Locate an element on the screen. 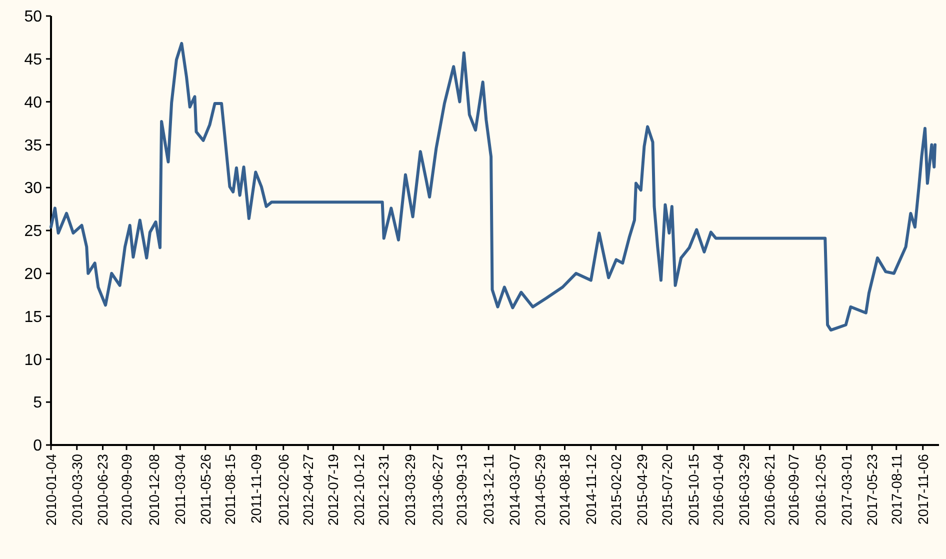 Image resolution: width=946 pixels, height=559 pixels. x-tick-label: 2013-03-29 is located at coordinates (410, 490).